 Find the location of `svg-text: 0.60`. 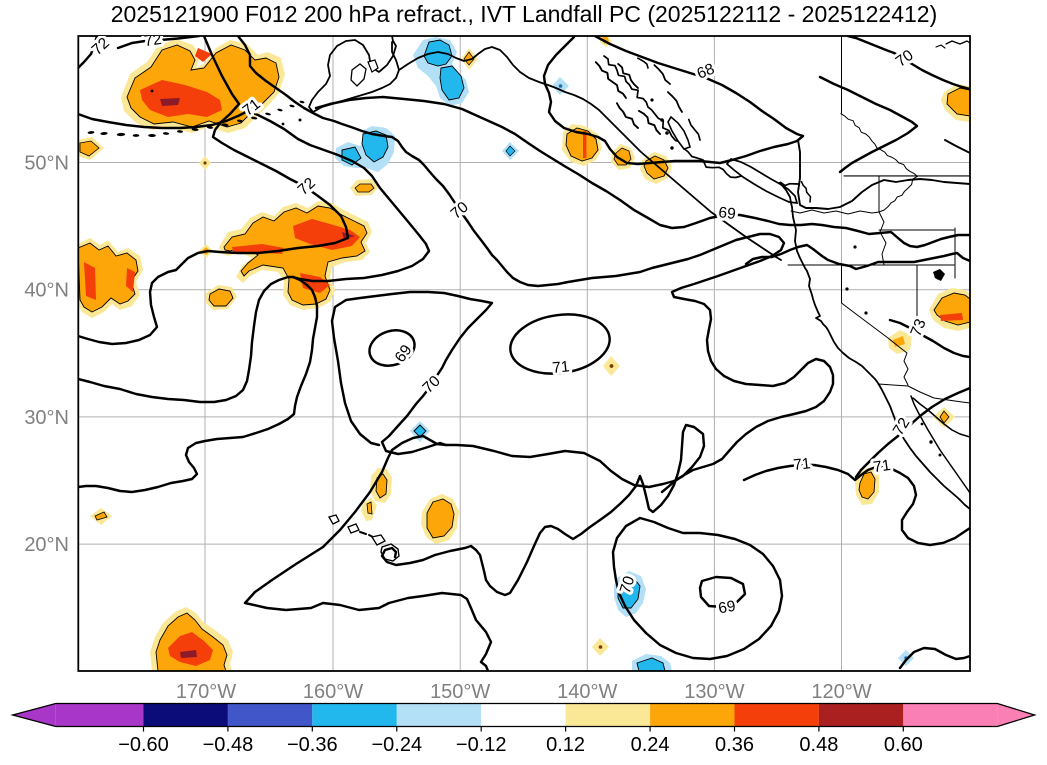

svg-text: 0.60 is located at coordinates (903, 745).